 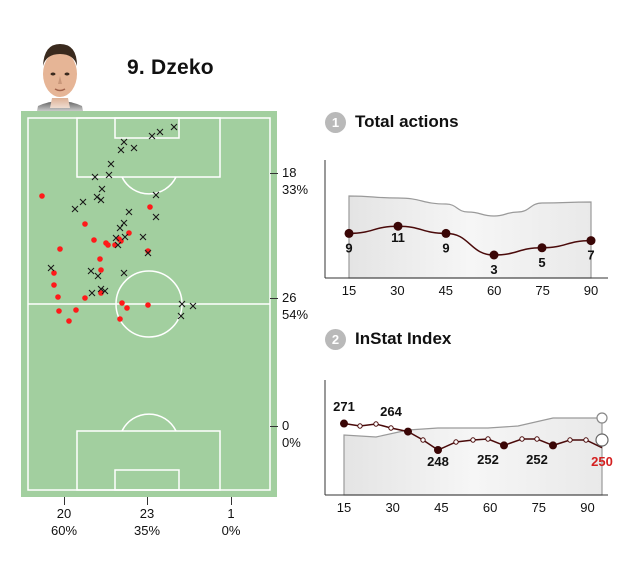 What do you see at coordinates (591, 290) in the screenshot?
I see `total-actions-tick-label: 90` at bounding box center [591, 290].